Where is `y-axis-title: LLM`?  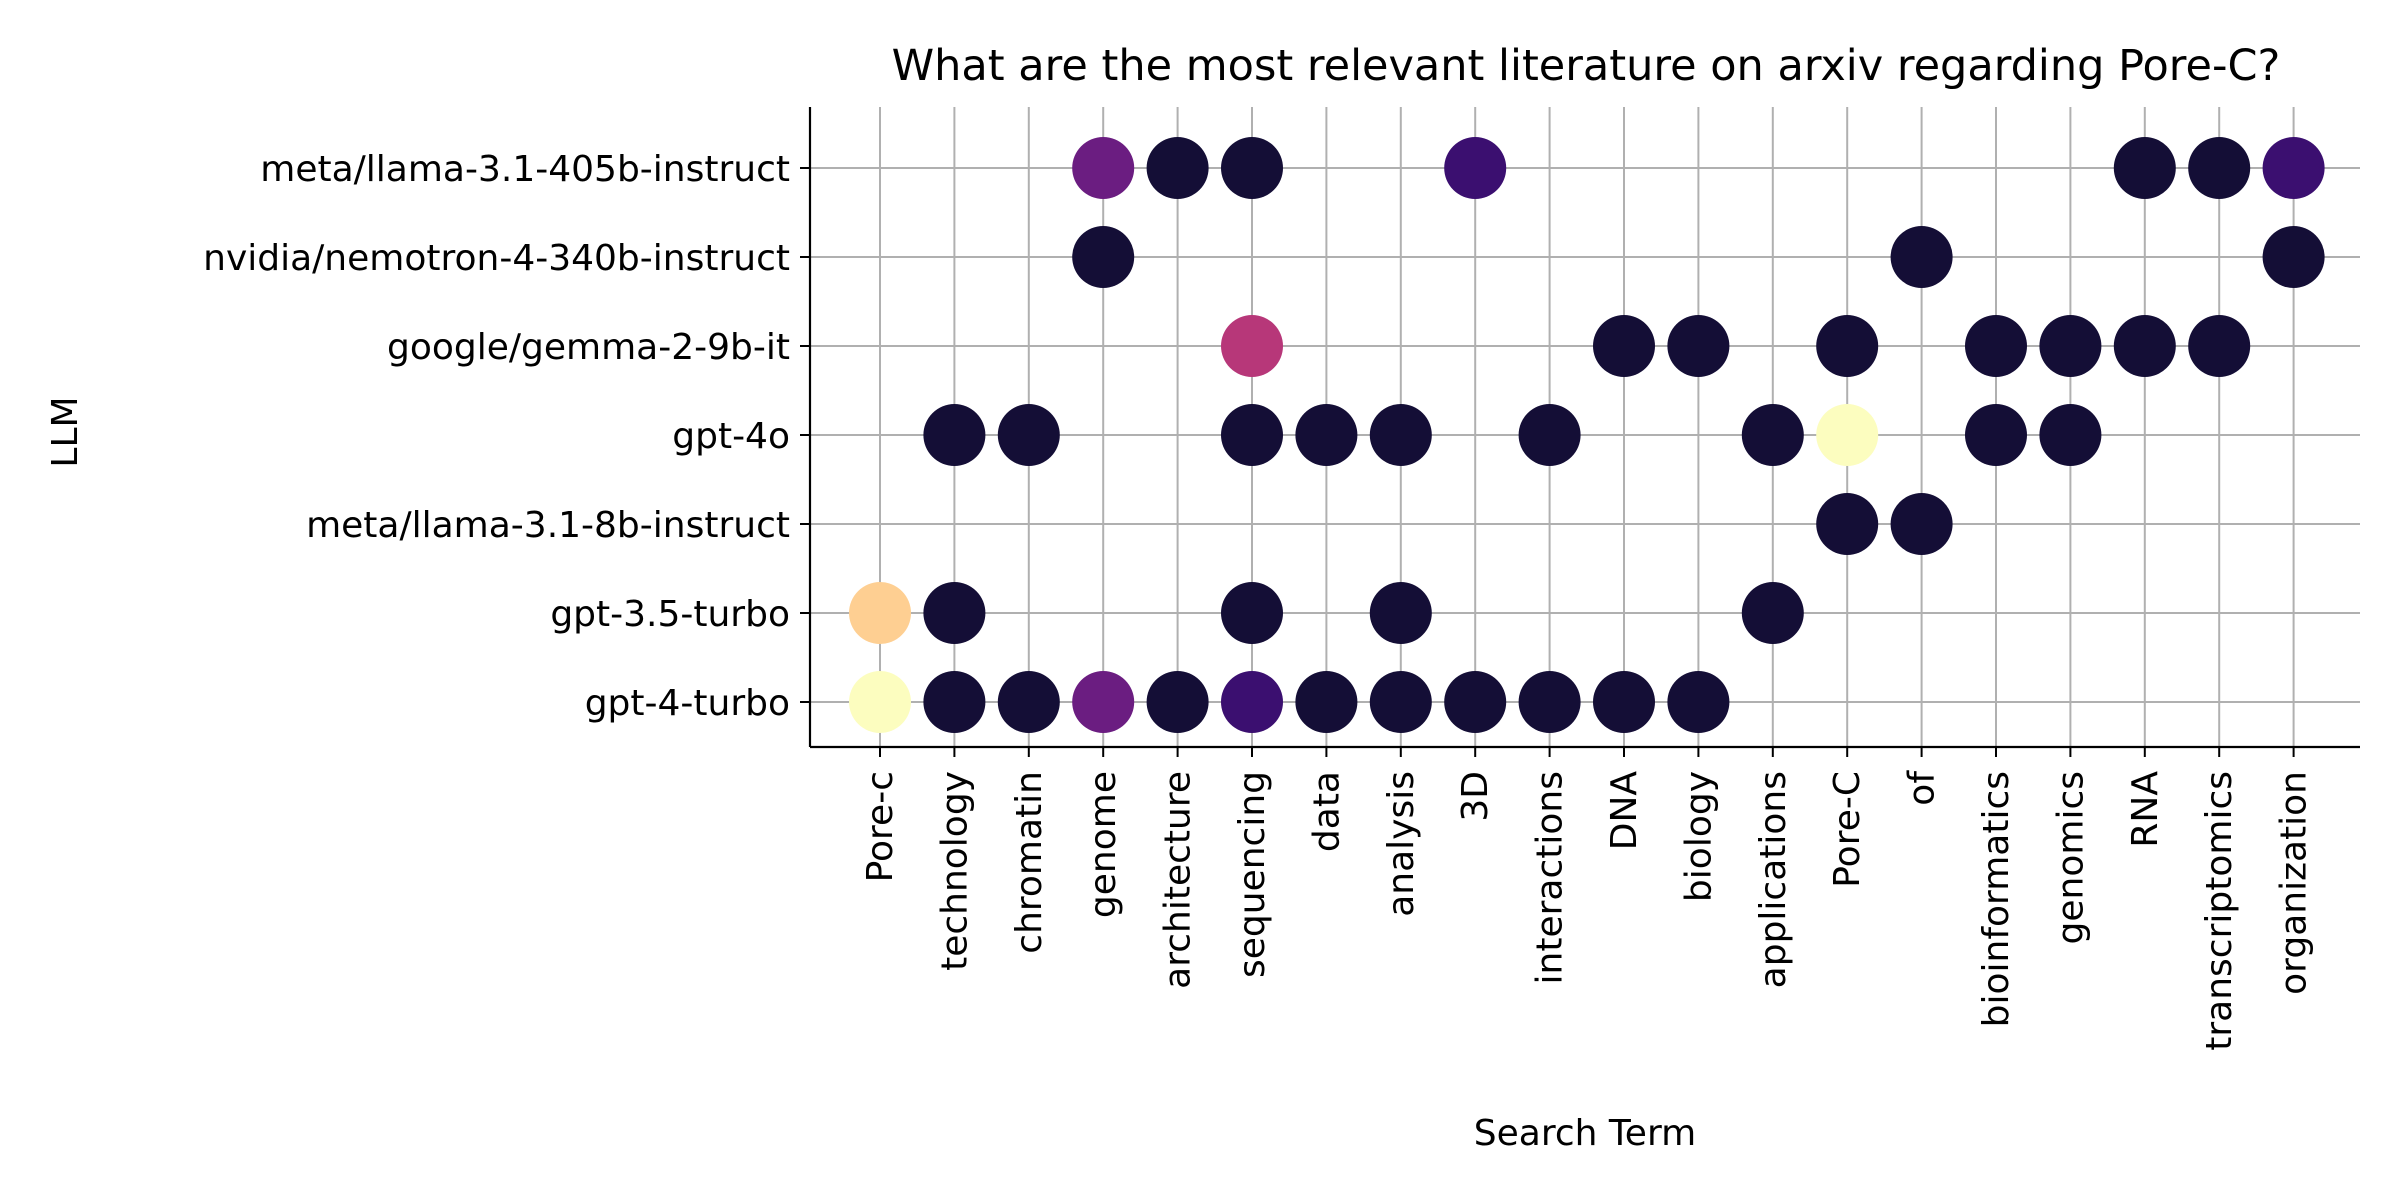 y-axis-title: LLM is located at coordinates (65, 431).